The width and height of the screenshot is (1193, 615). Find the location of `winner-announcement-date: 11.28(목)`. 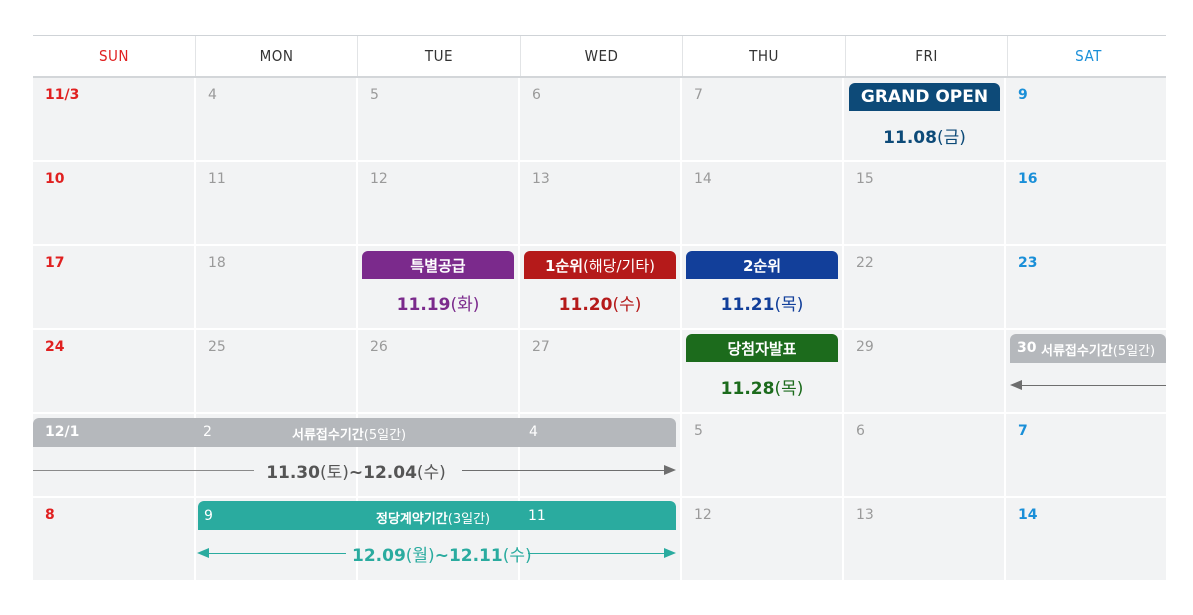

winner-announcement-date: 11.28(목) is located at coordinates (762, 386).